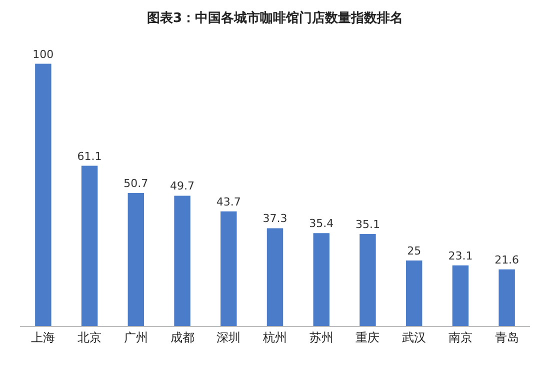 Image resolution: width=550 pixels, height=371 pixels. Describe the element at coordinates (506, 337) in the screenshot. I see `x-tick-label: 青岛` at that location.